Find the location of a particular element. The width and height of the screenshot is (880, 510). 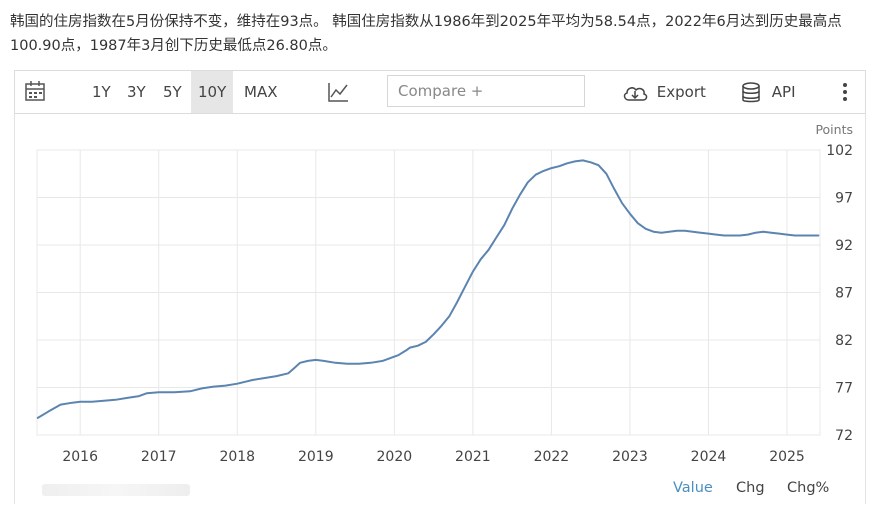

x-tick-label: 2024 is located at coordinates (709, 457).